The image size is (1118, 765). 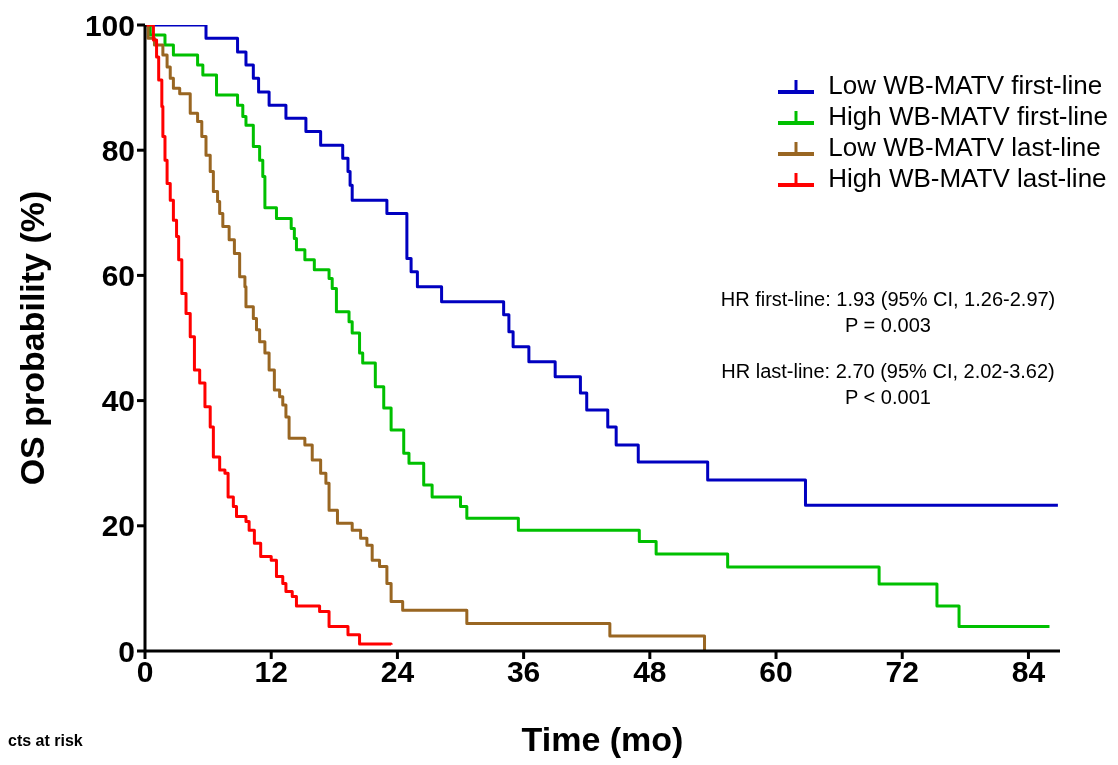 What do you see at coordinates (118, 526) in the screenshot?
I see `y-tick-label: 20` at bounding box center [118, 526].